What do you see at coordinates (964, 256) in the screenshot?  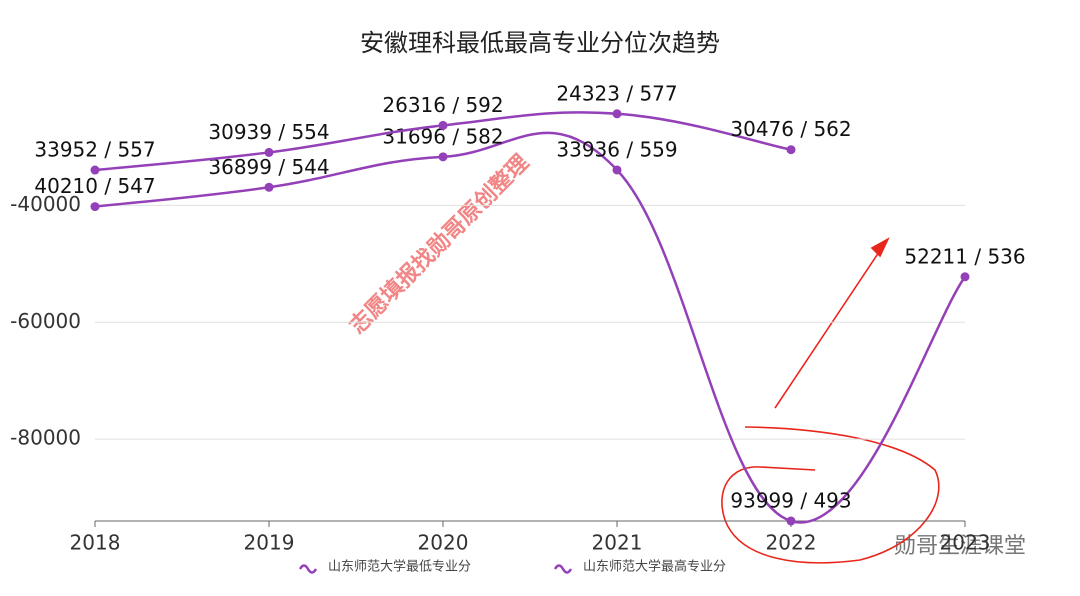 I see `data-label: 52211 / 536` at bounding box center [964, 256].